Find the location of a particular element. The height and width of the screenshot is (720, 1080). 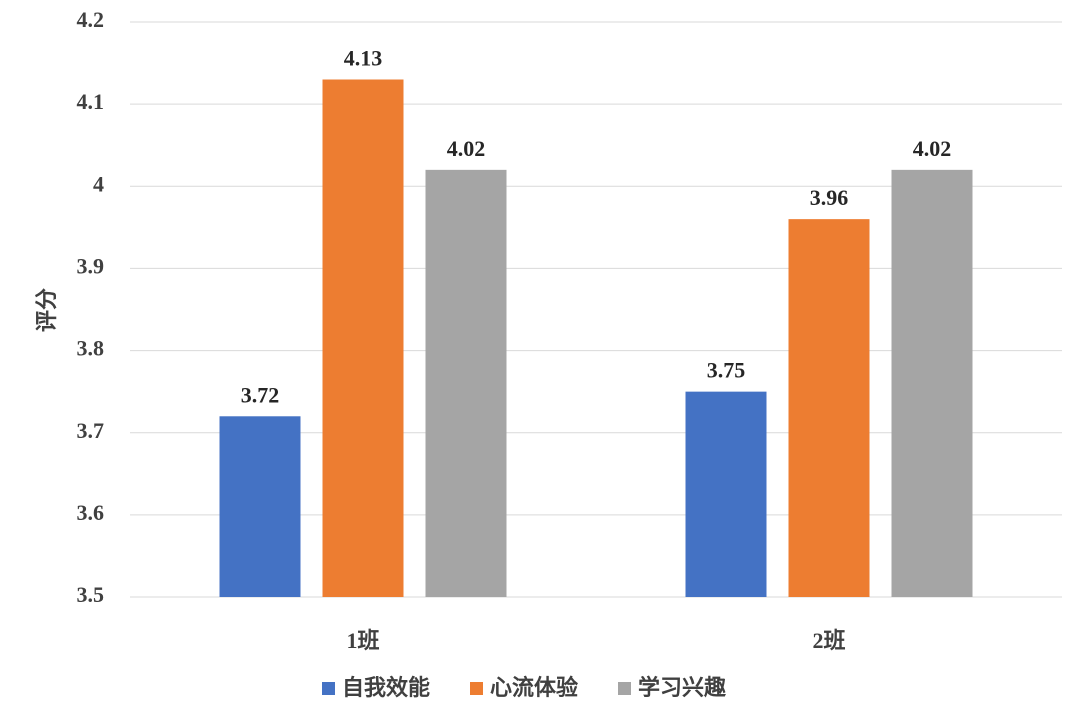

y-axis-tick-labels: 3.5 3.6 3.7 3.8 3.9 4 4.1 4.2 is located at coordinates (91, 307).